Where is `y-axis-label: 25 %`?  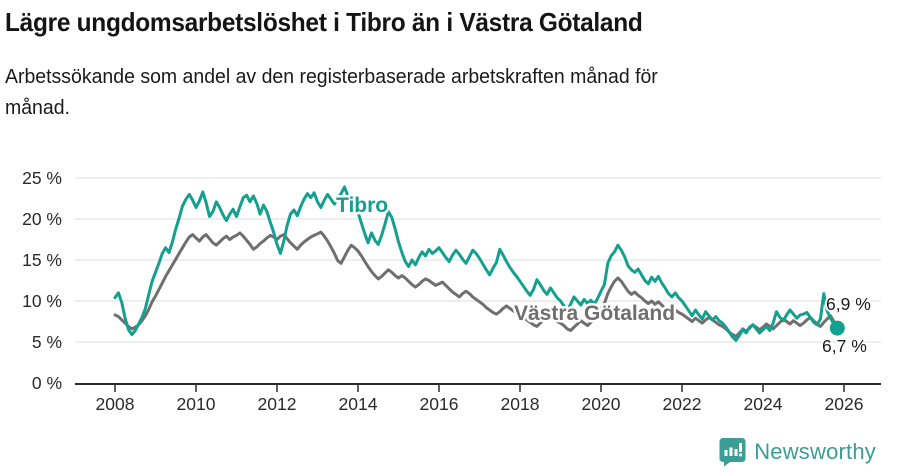
y-axis-label: 25 % is located at coordinates (42, 178).